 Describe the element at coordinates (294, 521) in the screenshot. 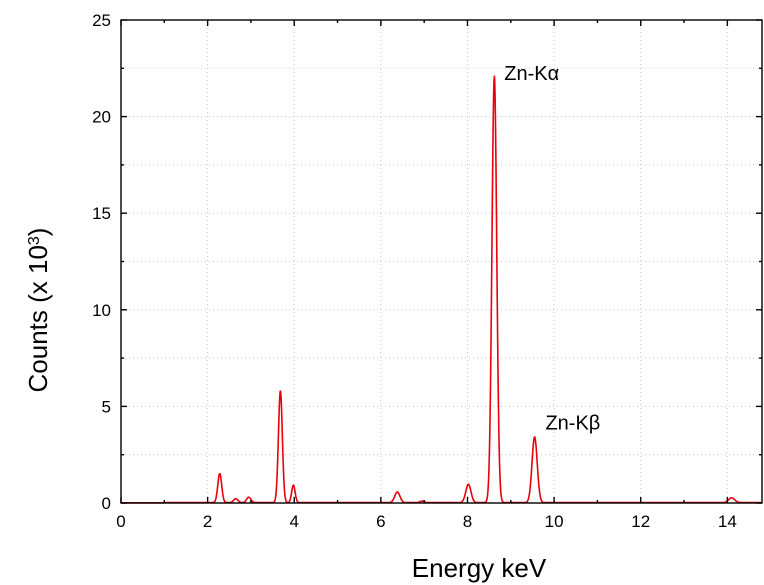

I see `x-tick-label: 4` at that location.